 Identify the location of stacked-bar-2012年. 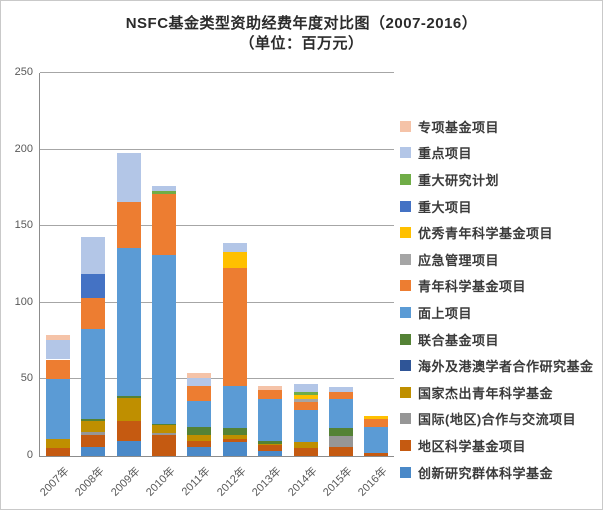
(234, 264).